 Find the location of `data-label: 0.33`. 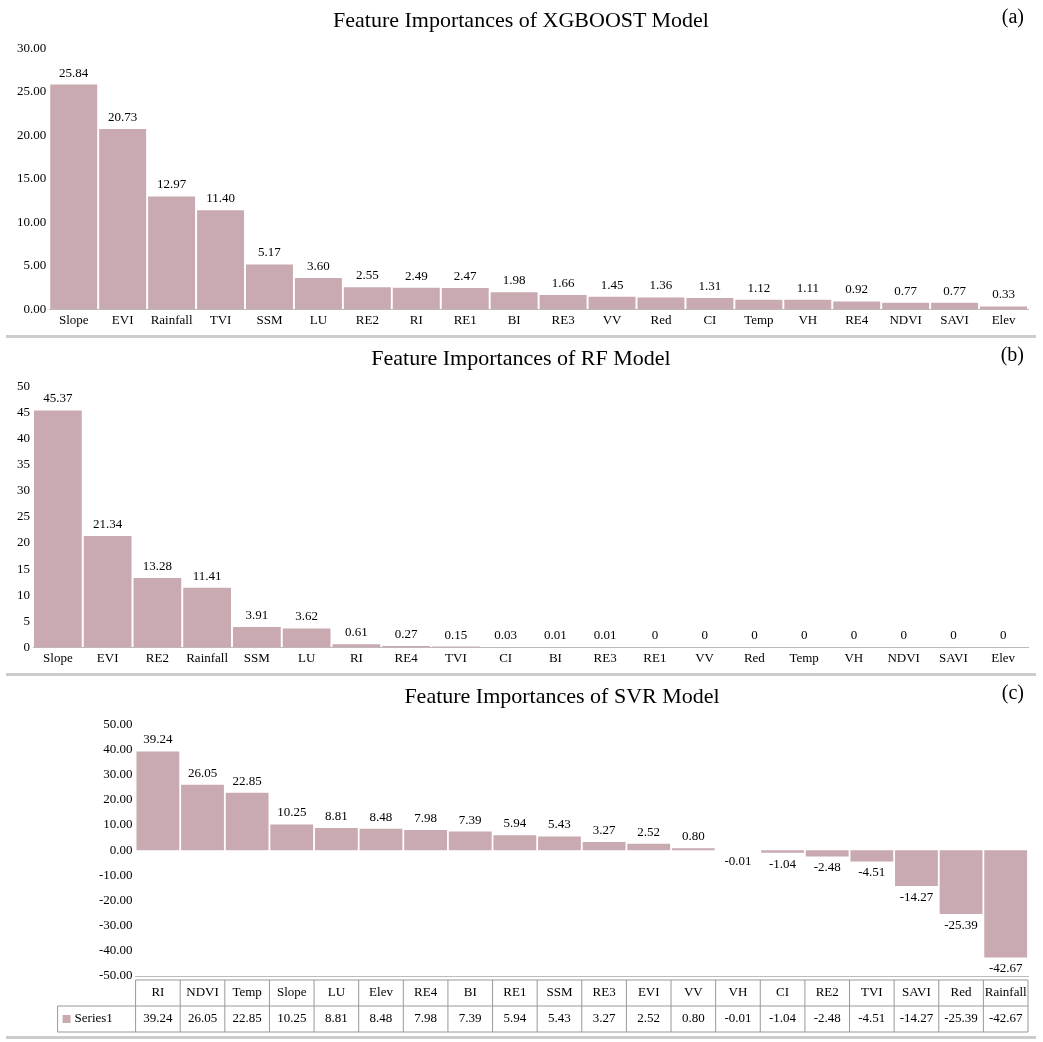

data-label: 0.33 is located at coordinates (1003, 294).